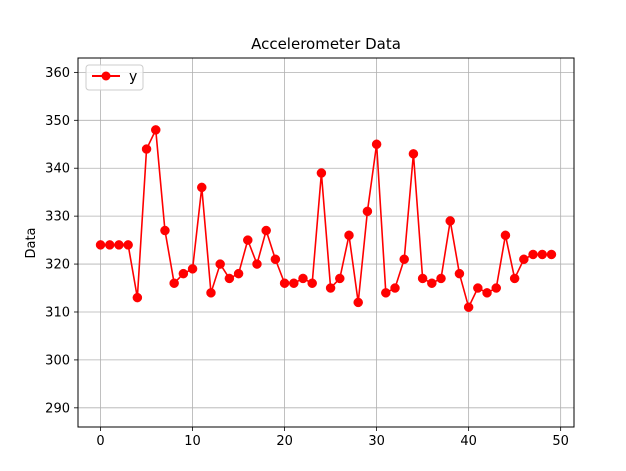  Describe the element at coordinates (31, 242) in the screenshot. I see `y-axis-label: Data` at that location.